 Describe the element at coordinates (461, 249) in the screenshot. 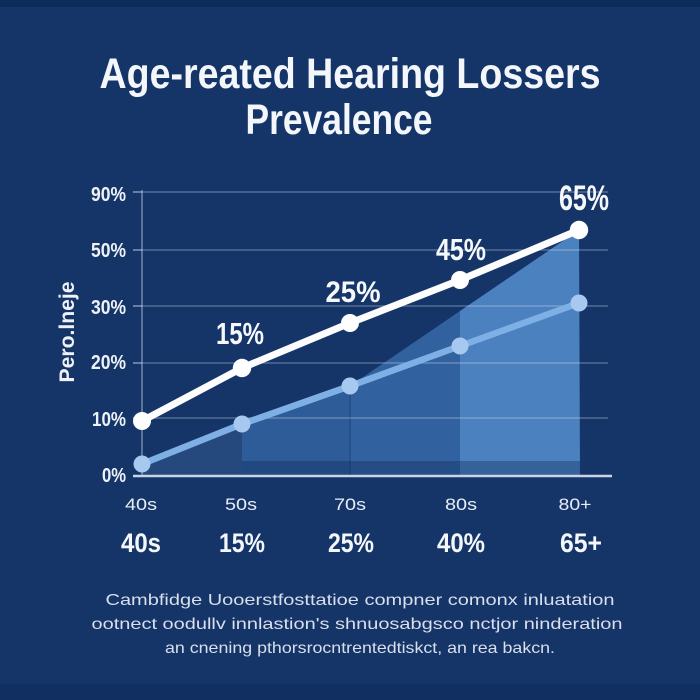

I see `svg-text: 45%` at that location.